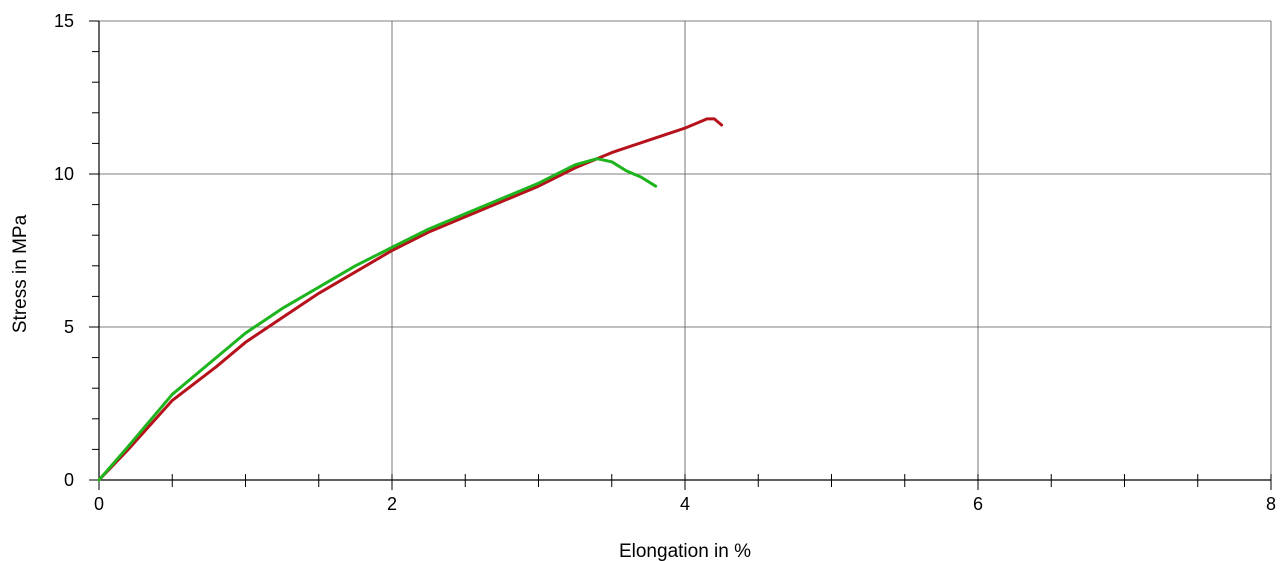 The height and width of the screenshot is (561, 1283). What do you see at coordinates (392, 504) in the screenshot?
I see `x-tick-label-1: 2` at bounding box center [392, 504].